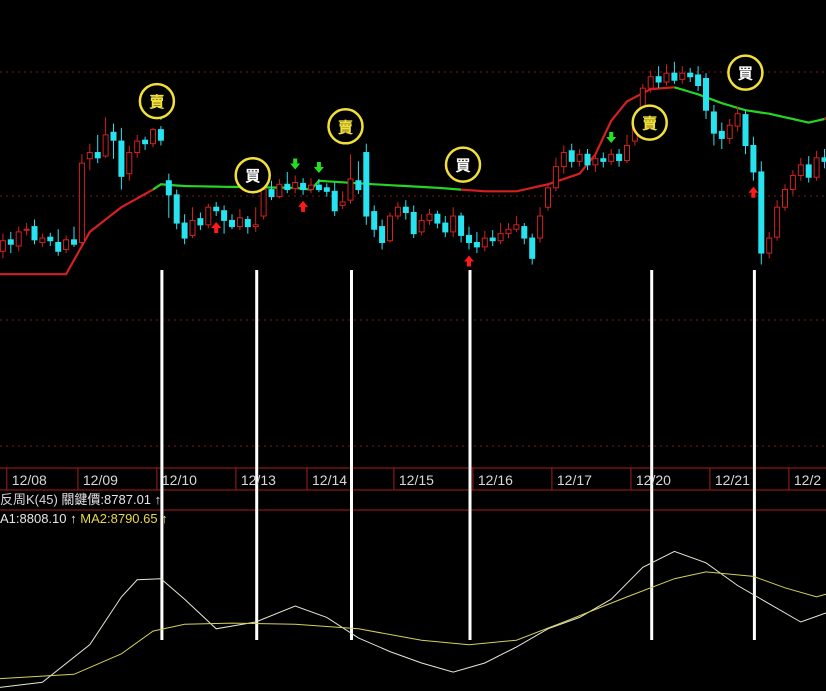 The height and width of the screenshot is (691, 826). What do you see at coordinates (807, 480) in the screenshot?
I see `date-tick-label: 12/2` at bounding box center [807, 480].